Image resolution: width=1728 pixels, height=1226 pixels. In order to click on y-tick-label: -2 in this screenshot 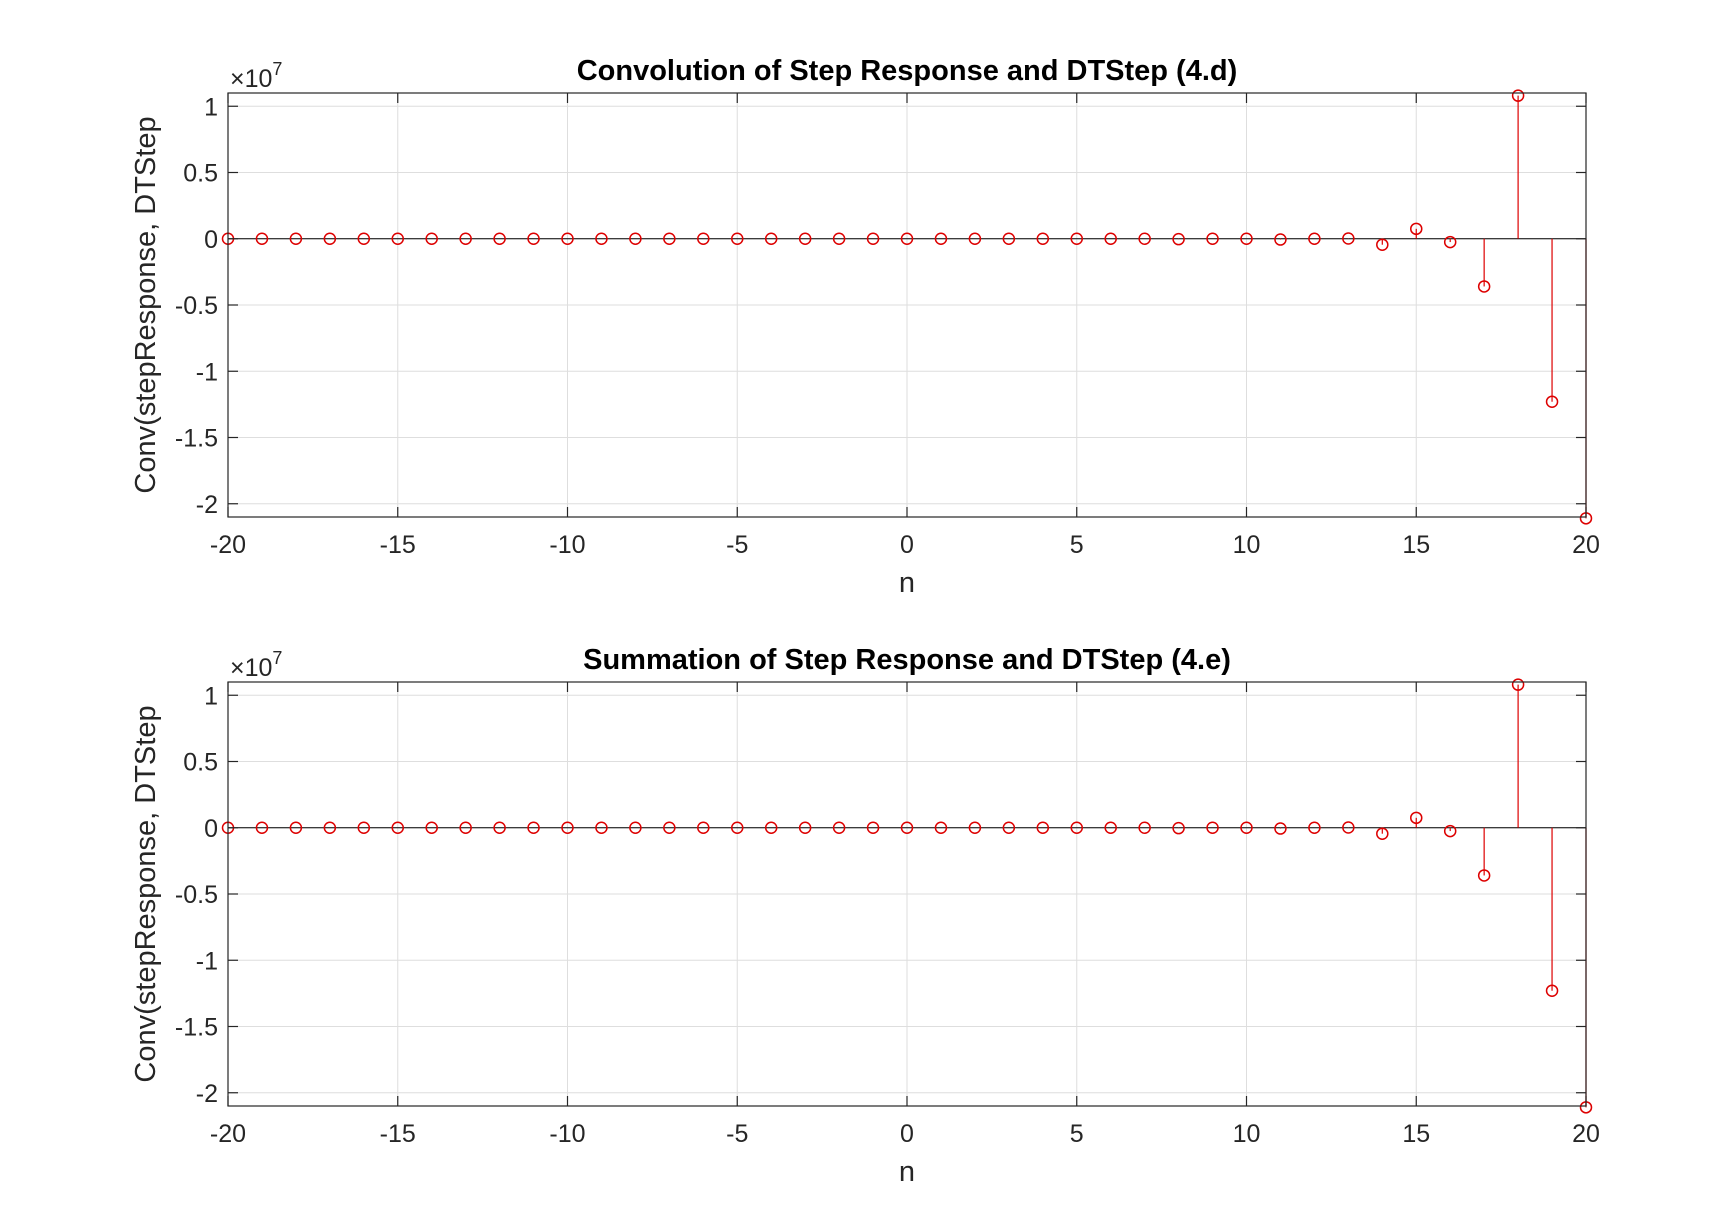, I will do `click(207, 1094)`.